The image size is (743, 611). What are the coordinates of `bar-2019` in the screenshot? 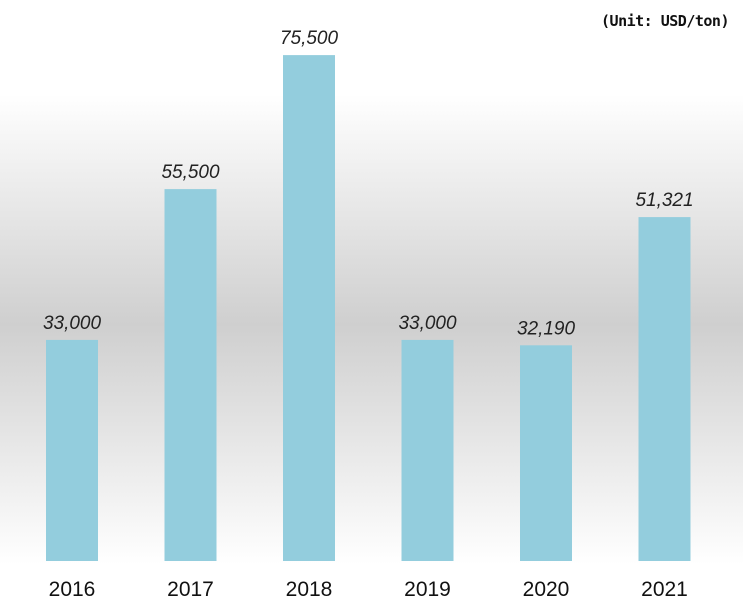 It's located at (427, 450).